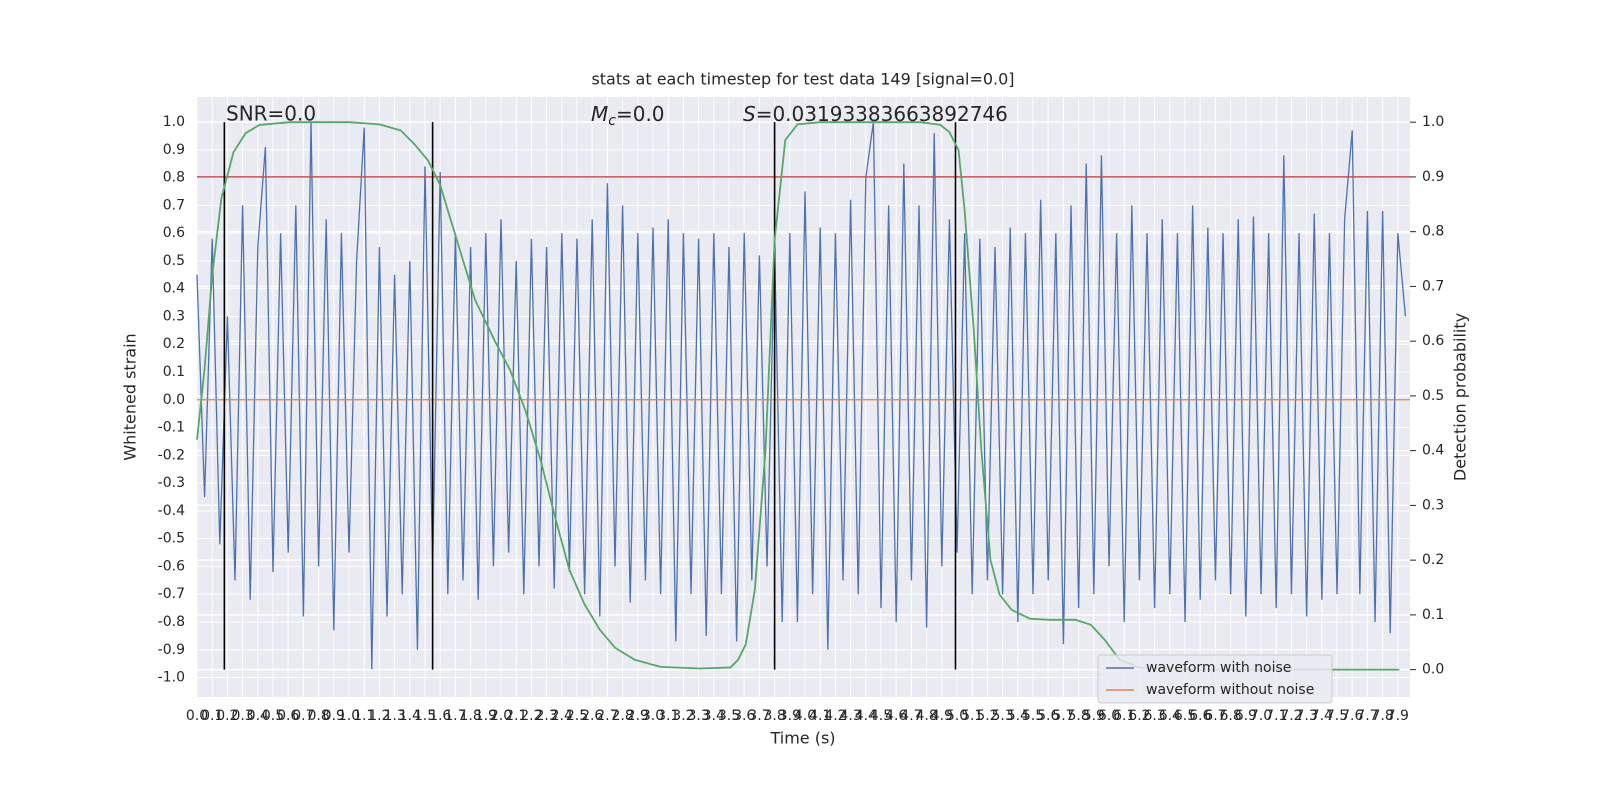  Describe the element at coordinates (171, 511) in the screenshot. I see `y-tick-label: -0.4` at that location.